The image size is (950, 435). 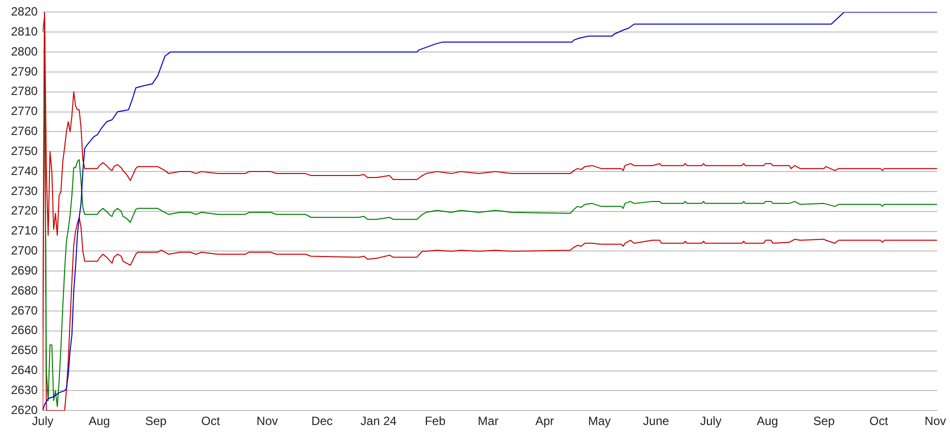 What do you see at coordinates (544, 421) in the screenshot?
I see `x-tick-label: Apr` at bounding box center [544, 421].